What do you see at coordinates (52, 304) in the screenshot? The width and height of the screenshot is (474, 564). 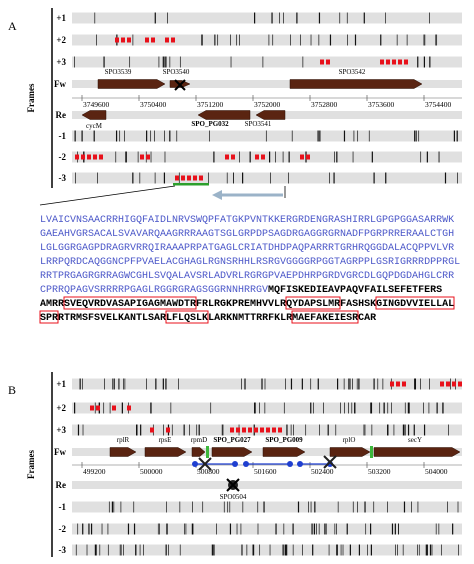 I see `sequence-segment: AMRR` at bounding box center [52, 304].